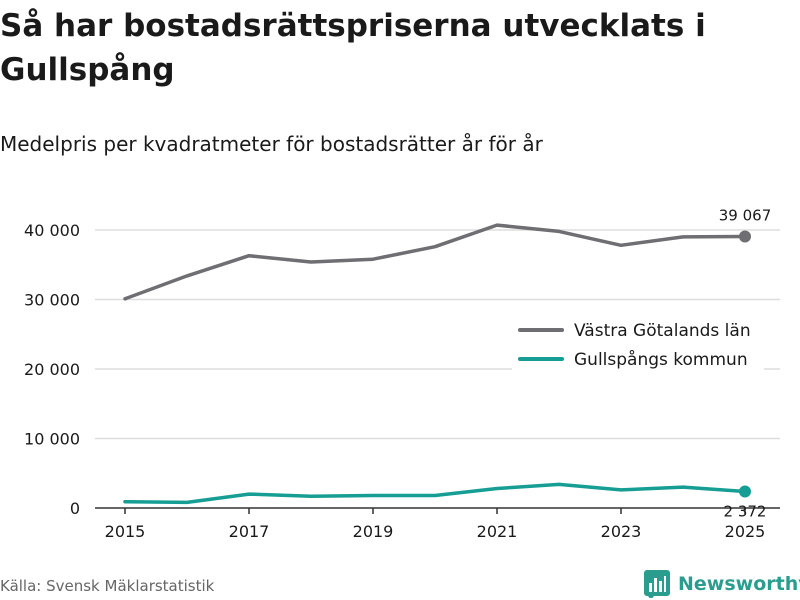  What do you see at coordinates (497, 531) in the screenshot?
I see `x-tick-label: 2021` at bounding box center [497, 531].